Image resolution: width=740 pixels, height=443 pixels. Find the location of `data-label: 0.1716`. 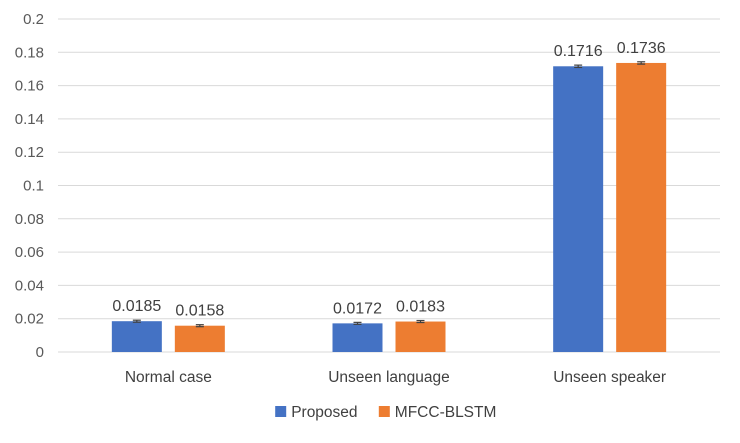

data-label: 0.1716 is located at coordinates (578, 51).